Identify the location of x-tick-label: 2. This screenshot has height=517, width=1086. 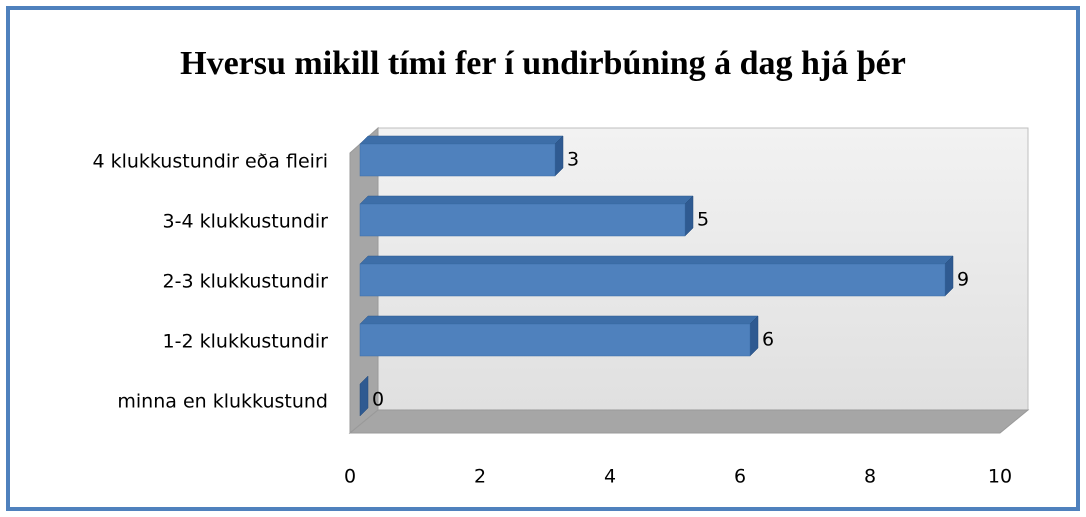
(480, 477).